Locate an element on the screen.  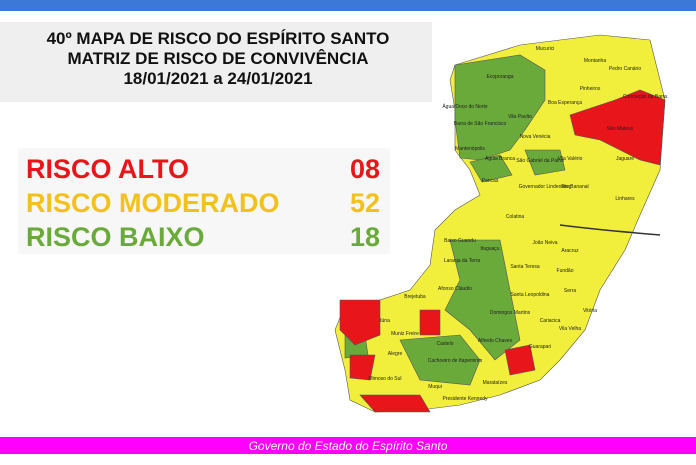
map-label: Mucurici is located at coordinates (545, 49).